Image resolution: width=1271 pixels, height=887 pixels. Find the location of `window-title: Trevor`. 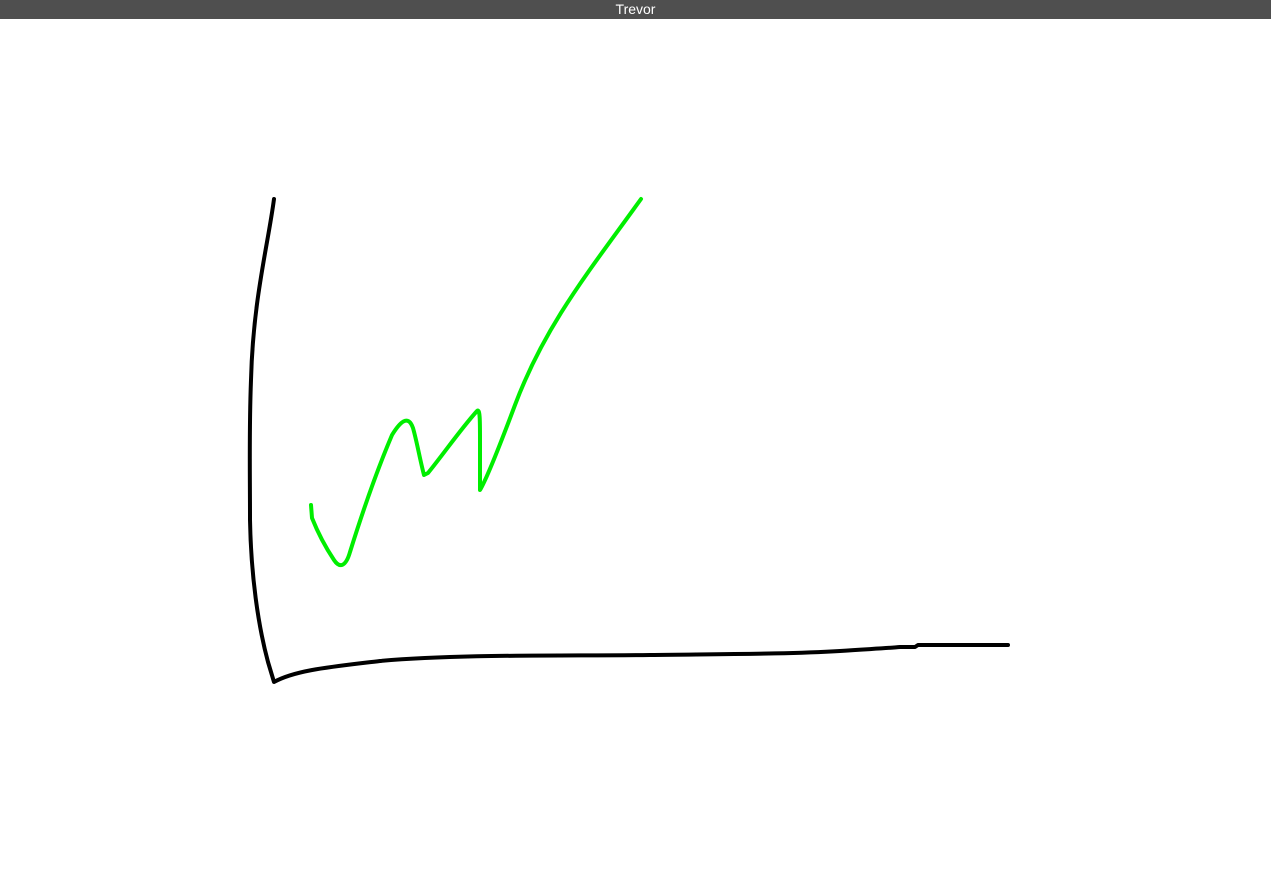

window-title: Trevor is located at coordinates (635, 9).